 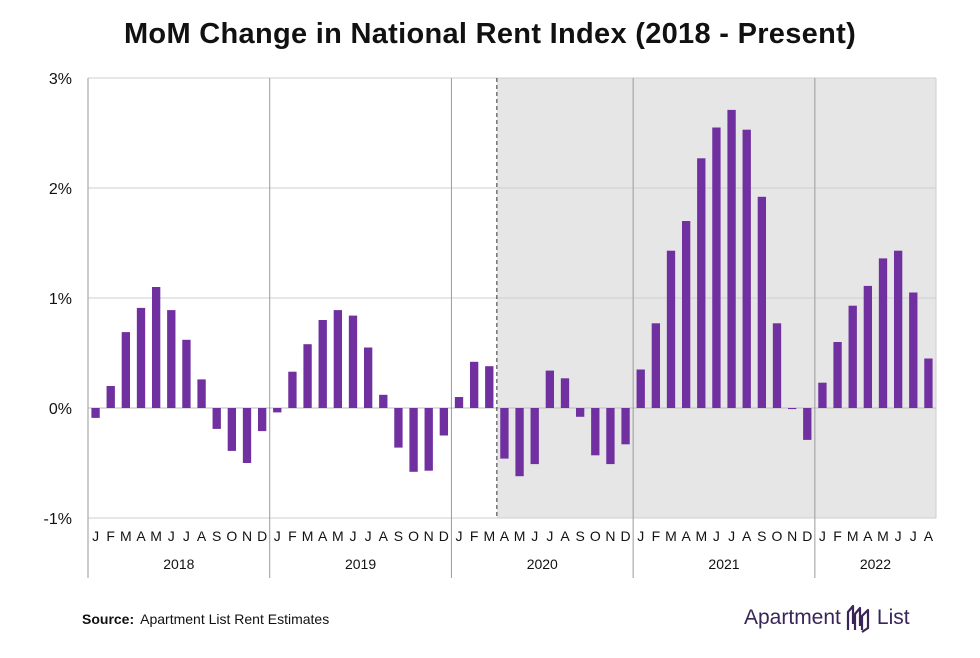 What do you see at coordinates (60, 79) in the screenshot?
I see `y-tick-label: 3%` at bounding box center [60, 79].